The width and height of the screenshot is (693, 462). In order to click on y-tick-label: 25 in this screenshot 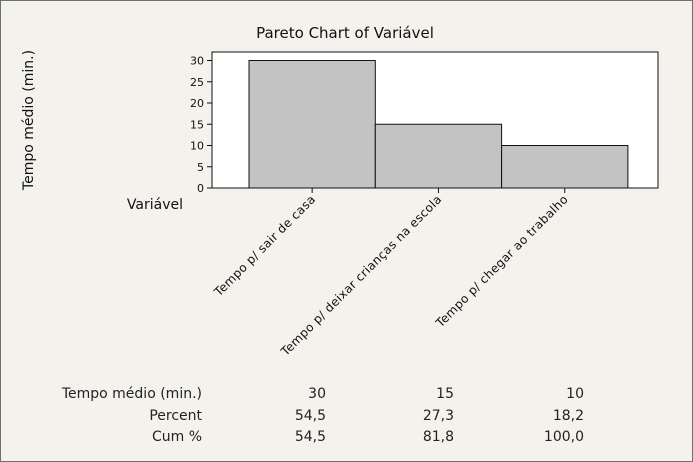, I will do `click(197, 82)`.